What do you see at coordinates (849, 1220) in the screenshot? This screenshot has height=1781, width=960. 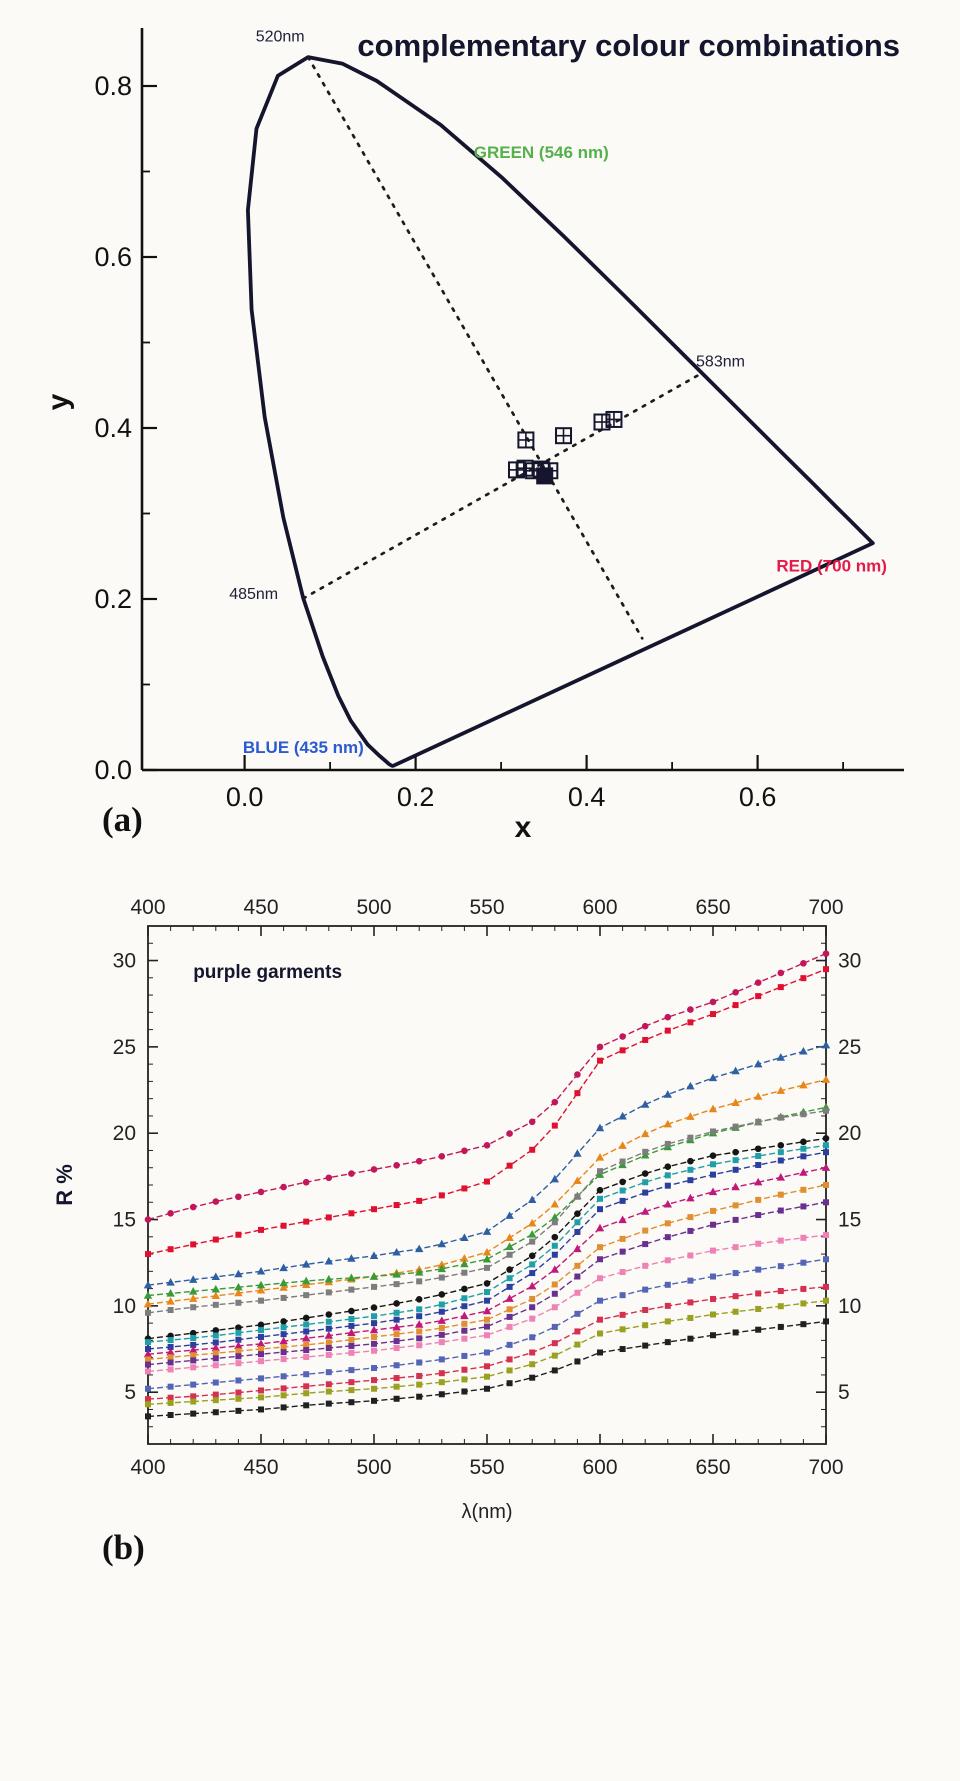 I see `y-tick-label-right: 15` at bounding box center [849, 1220].